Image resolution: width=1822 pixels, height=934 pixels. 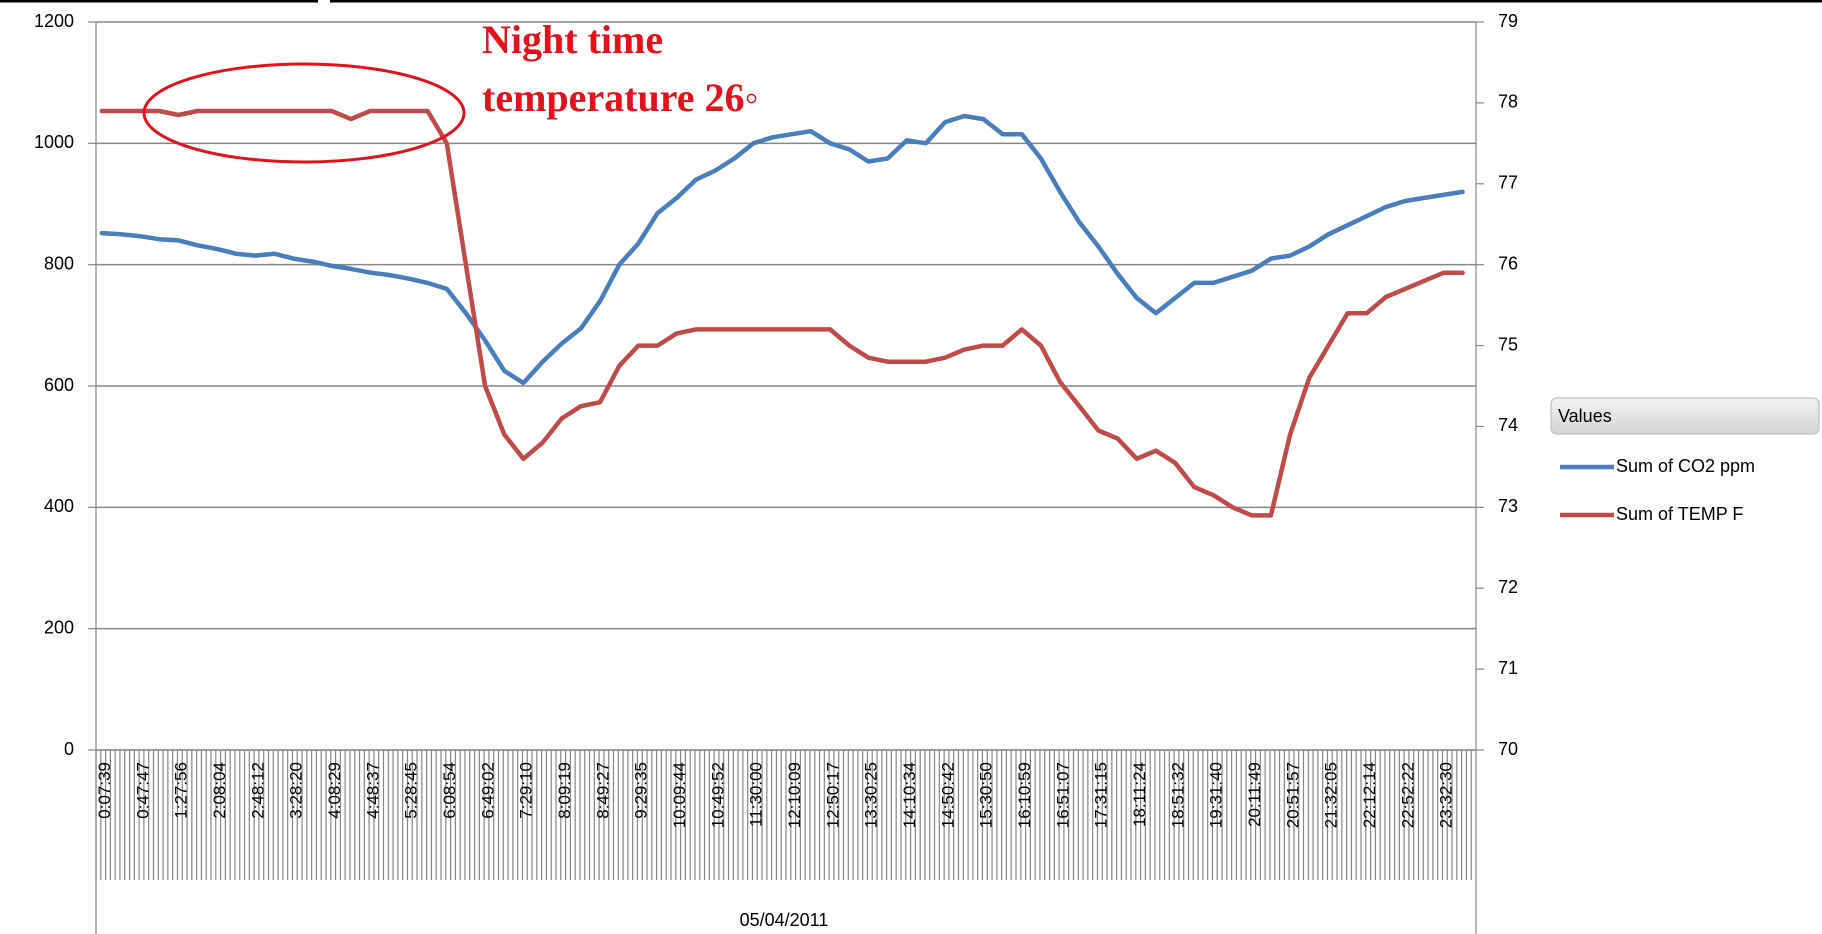 I want to click on x-tick-label: 0:47:47, so click(x=142, y=790).